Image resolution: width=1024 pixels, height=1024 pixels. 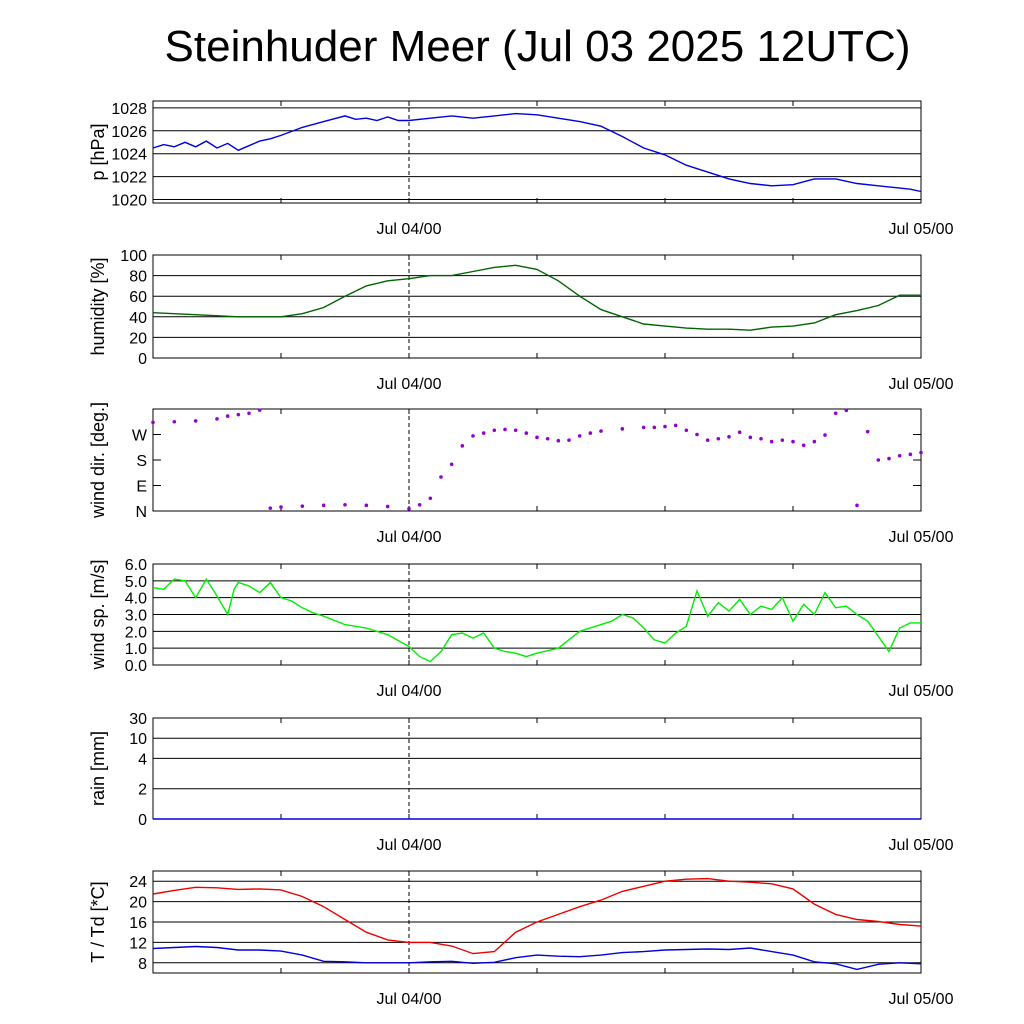 What do you see at coordinates (142, 820) in the screenshot?
I see `y-tick-label: 0` at bounding box center [142, 820].